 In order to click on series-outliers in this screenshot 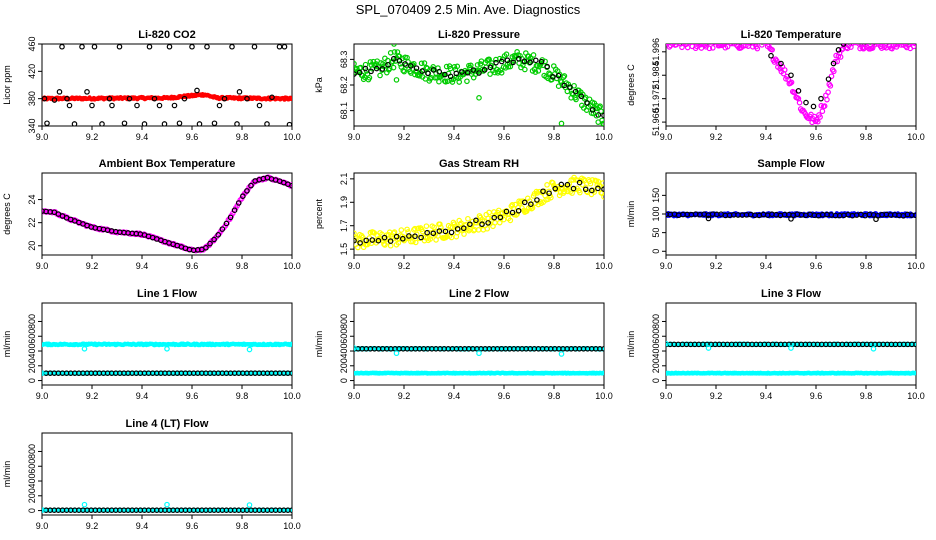, I will do `click(771, 346)`.